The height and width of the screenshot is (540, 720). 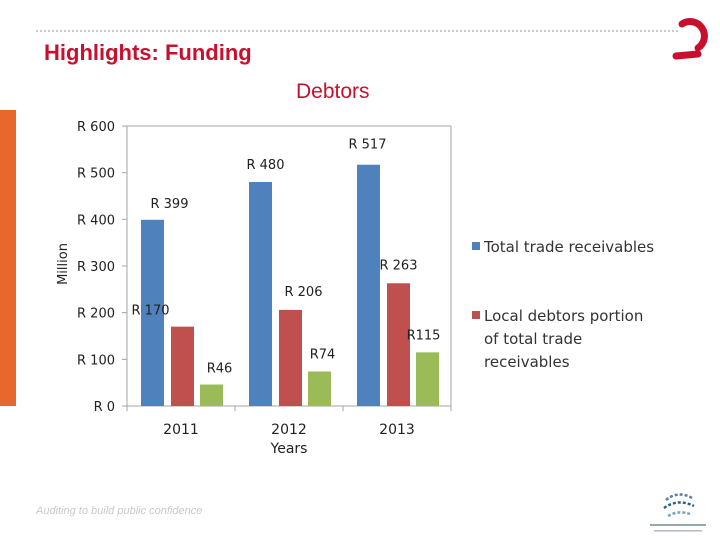 I want to click on y-tick-label: R 500, so click(x=96, y=174).